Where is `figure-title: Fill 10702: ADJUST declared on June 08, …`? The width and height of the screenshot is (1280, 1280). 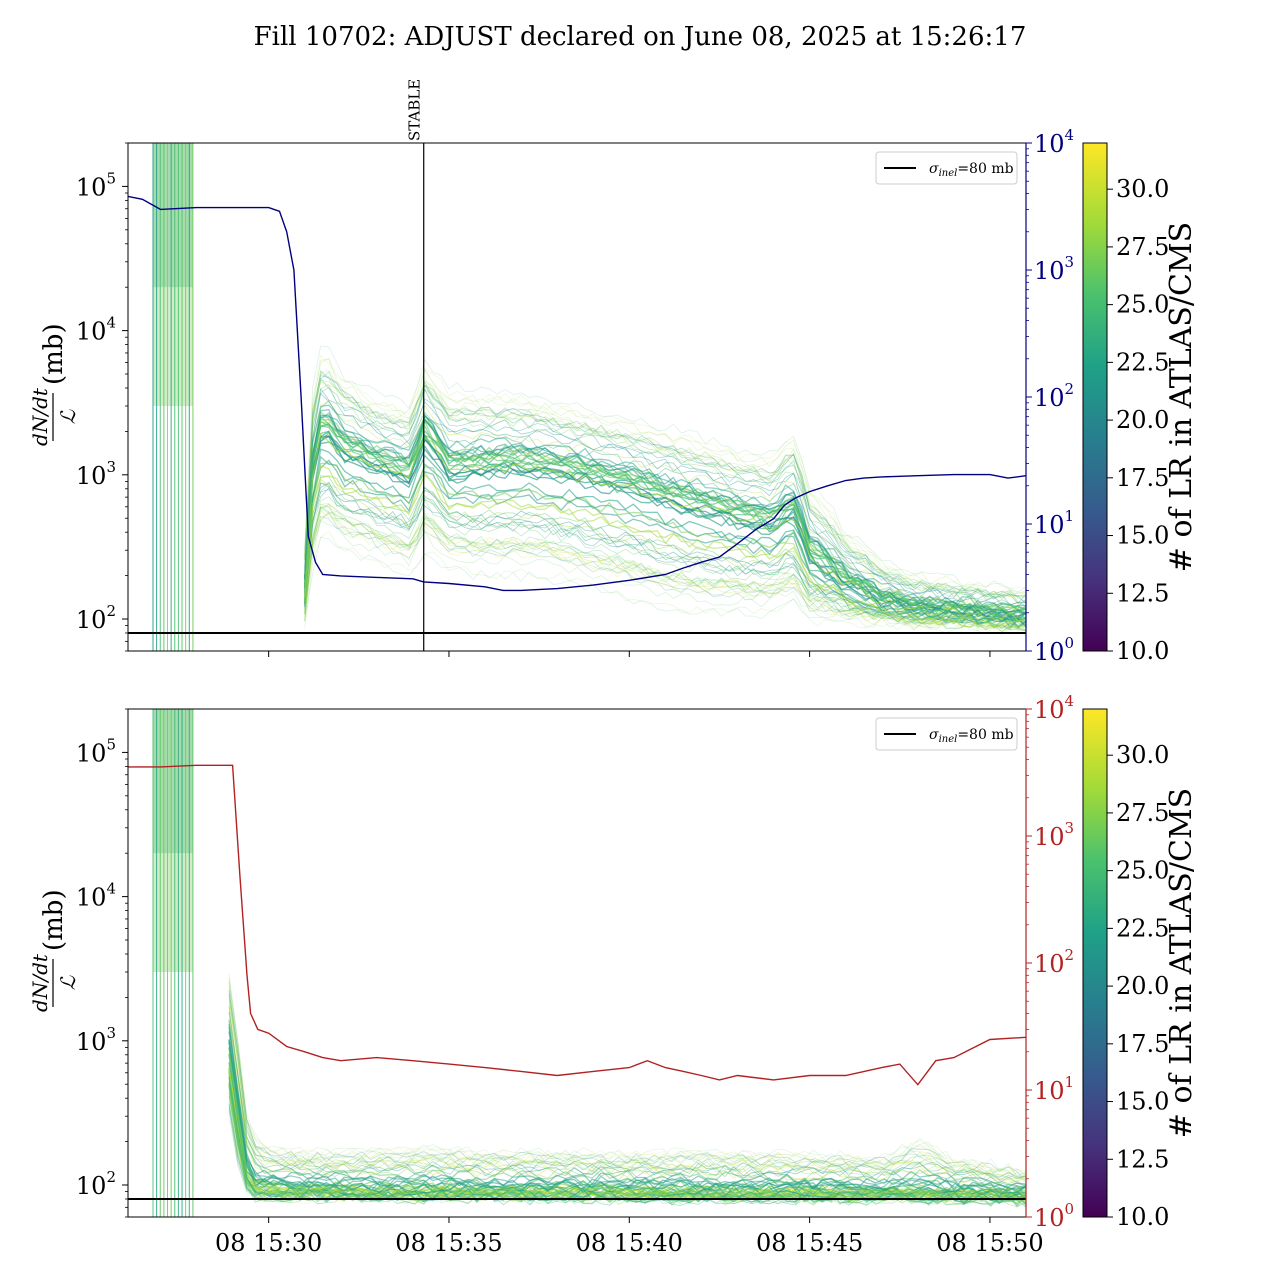
figure-title: Fill 10702: ADJUST declared on June 08, … is located at coordinates (640, 37).